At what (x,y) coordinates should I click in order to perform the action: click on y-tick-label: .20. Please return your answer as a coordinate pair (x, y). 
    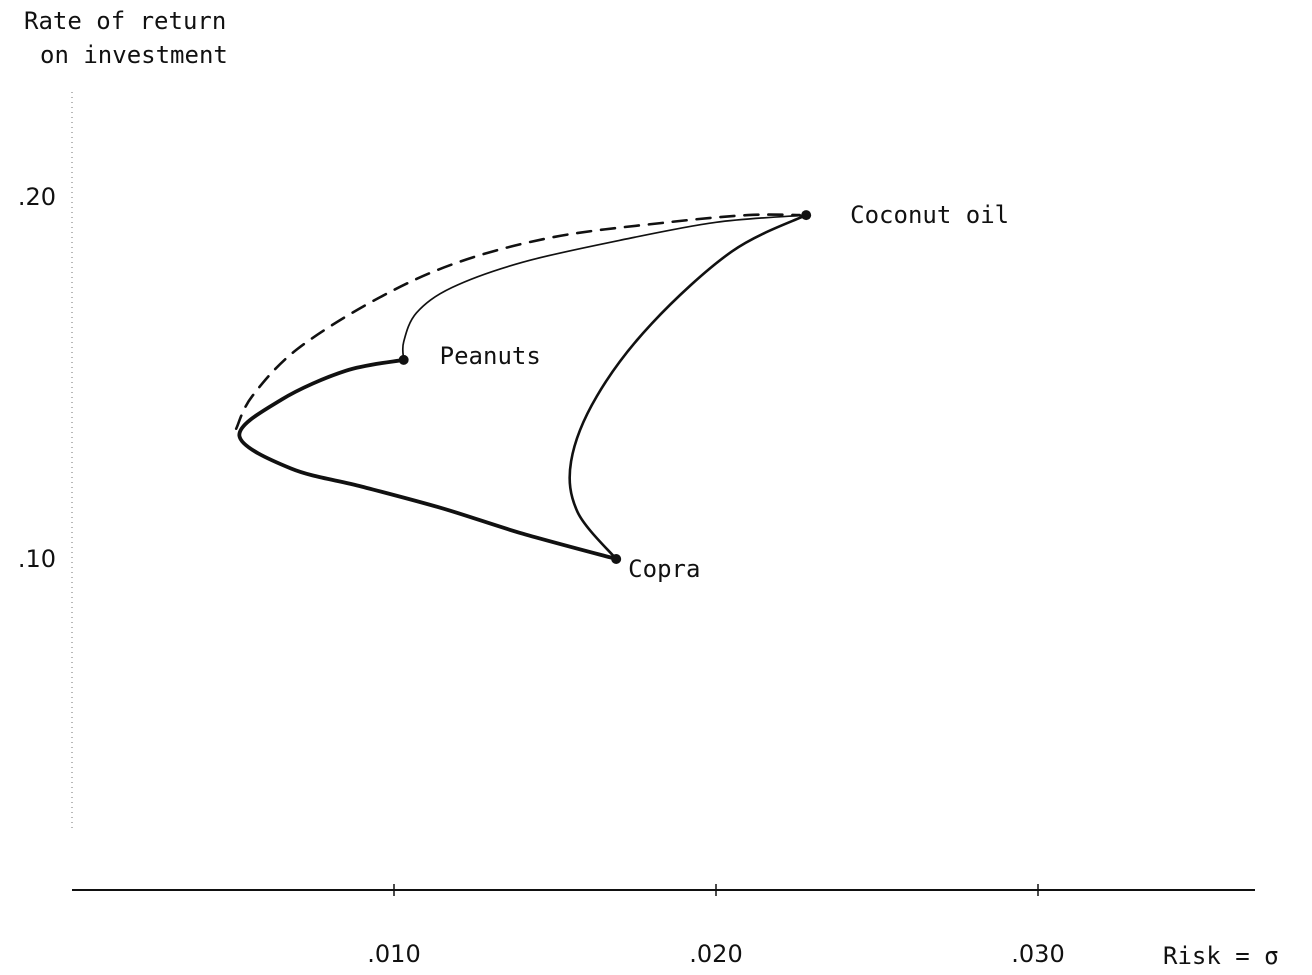
    Looking at the image, I should click on (37, 197).